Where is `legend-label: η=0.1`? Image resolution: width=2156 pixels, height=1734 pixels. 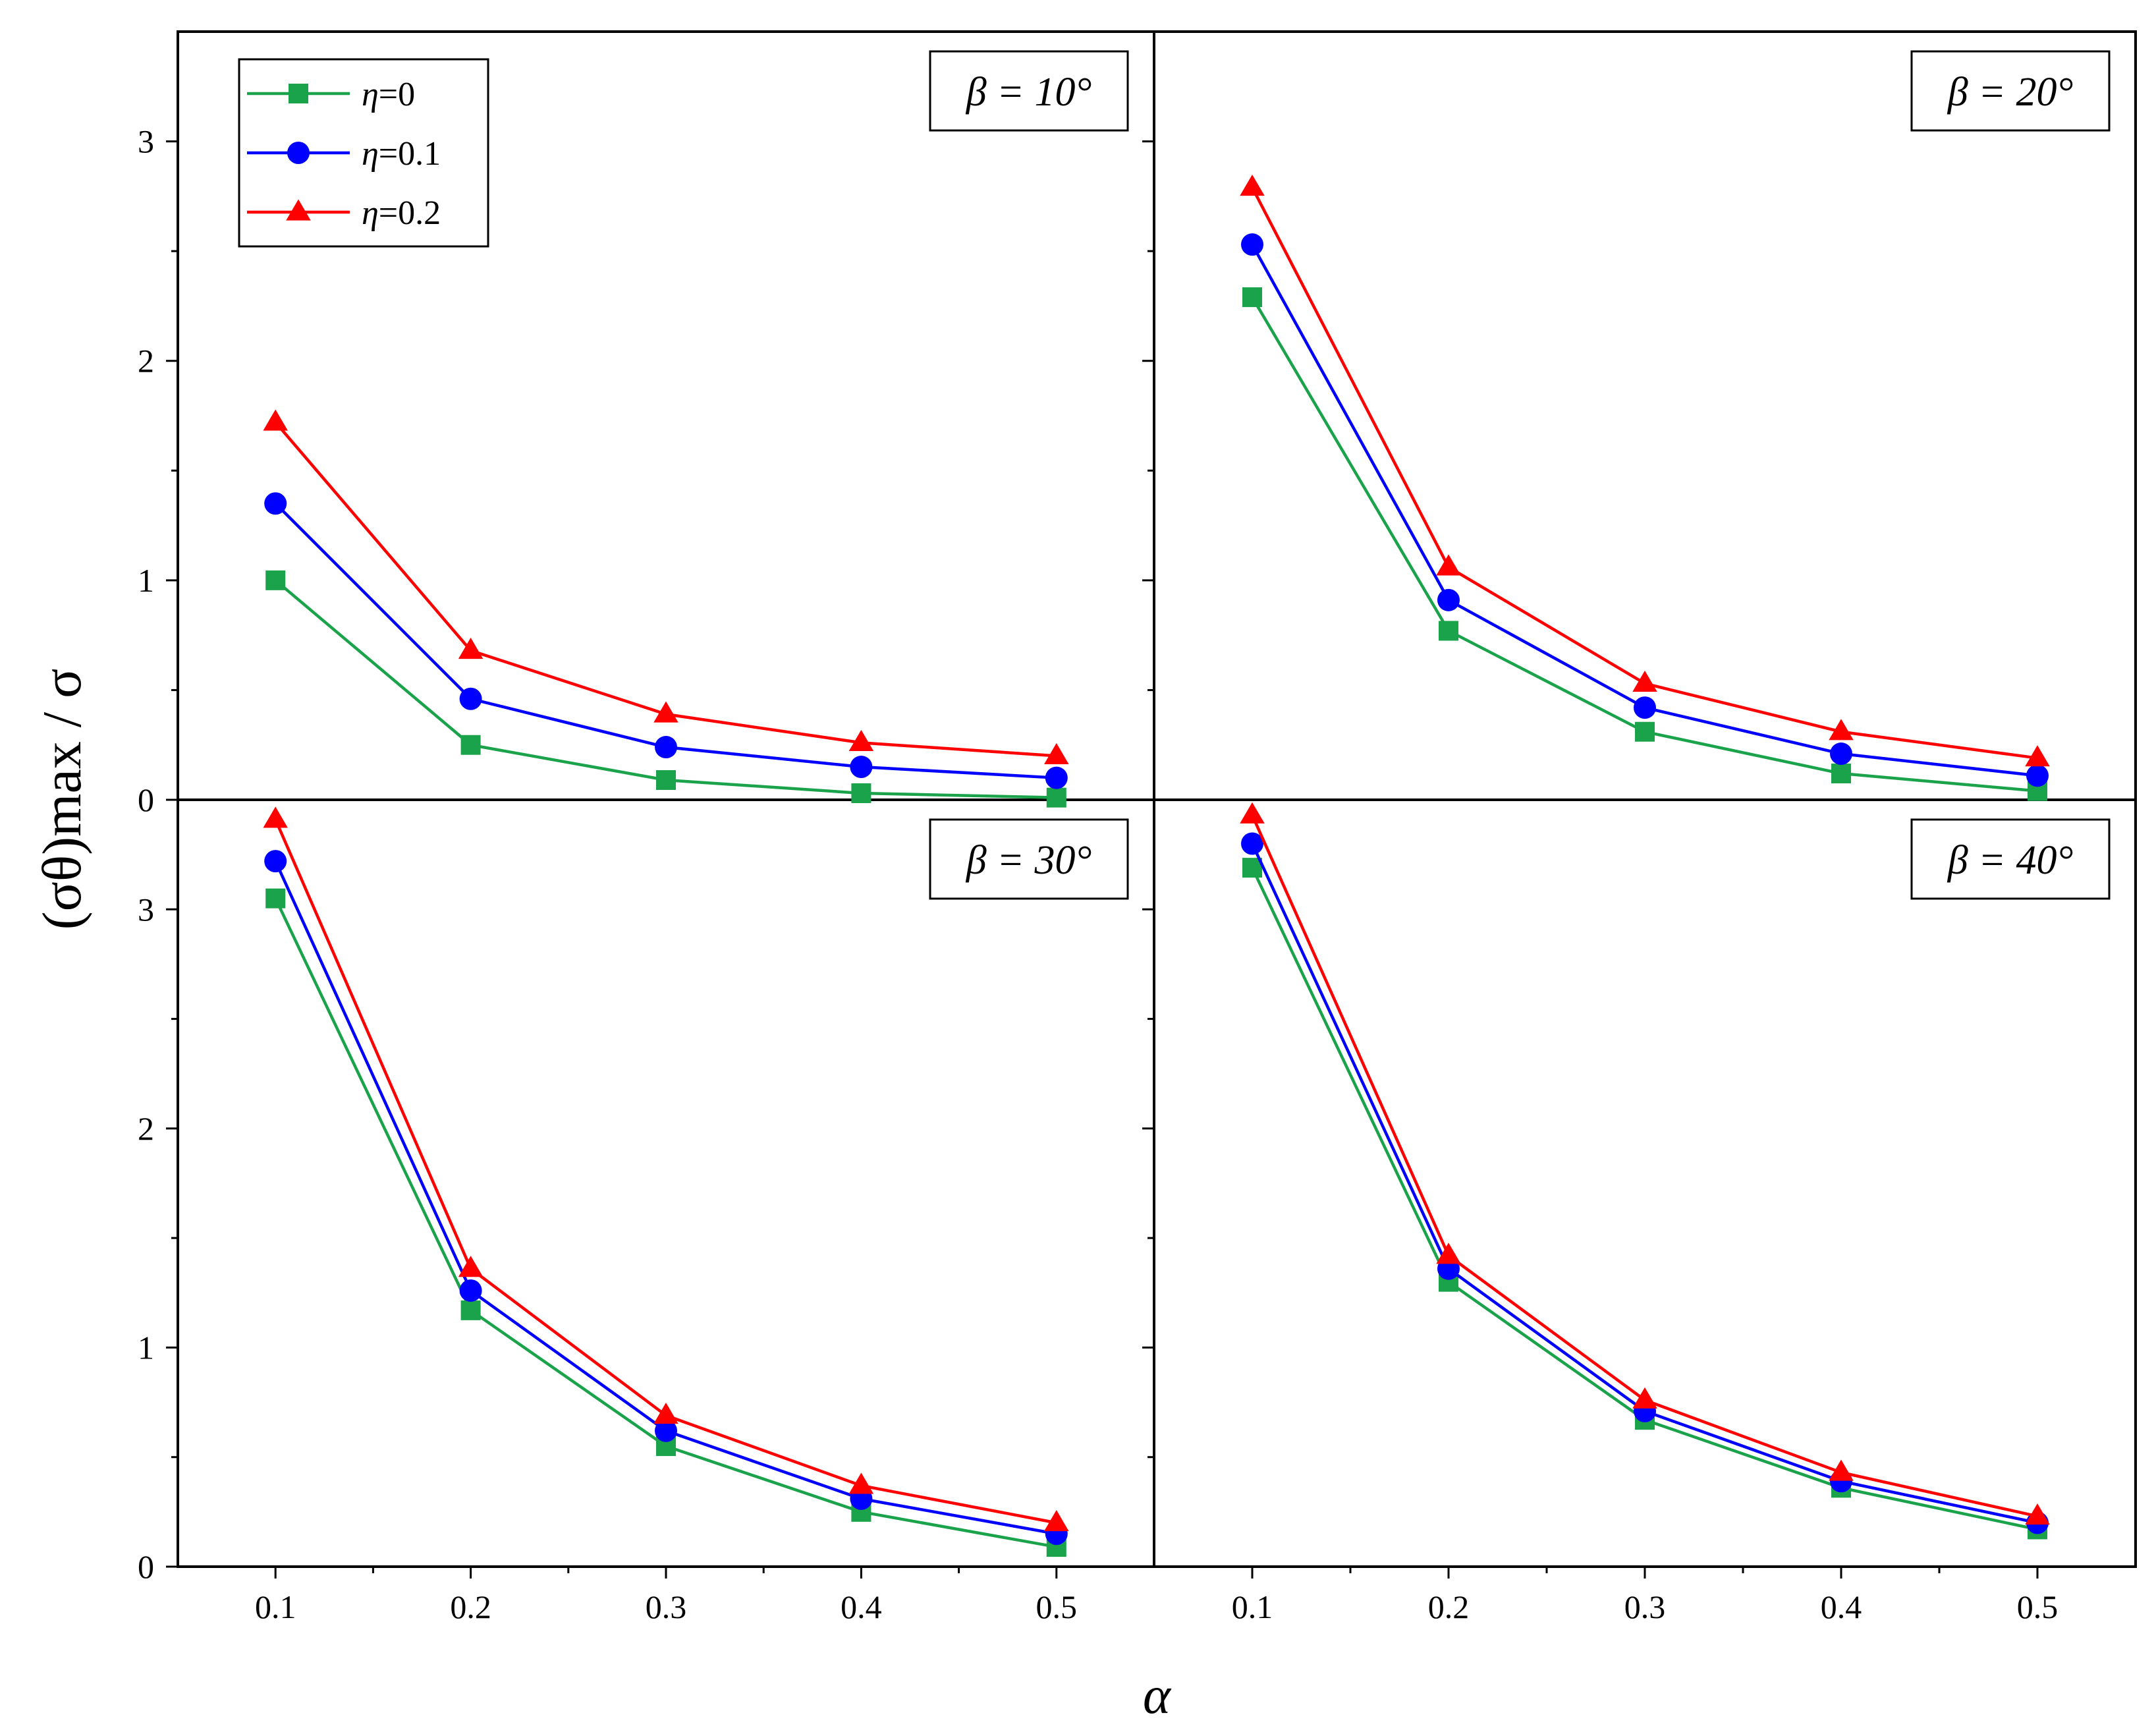 legend-label: η=0.1 is located at coordinates (401, 154).